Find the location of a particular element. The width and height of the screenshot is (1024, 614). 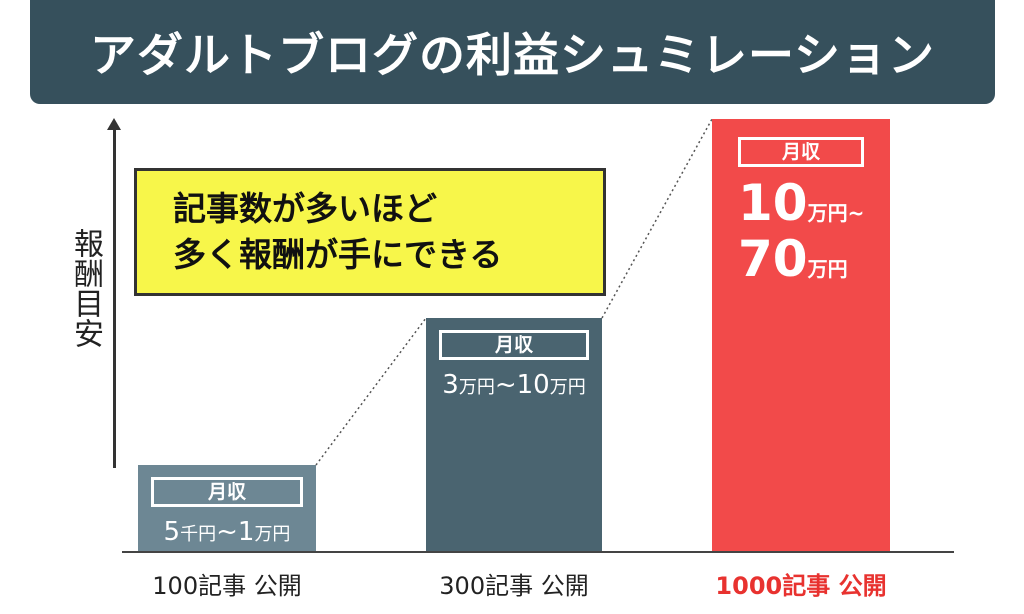

bar-badge-3: 月収 is located at coordinates (801, 152).